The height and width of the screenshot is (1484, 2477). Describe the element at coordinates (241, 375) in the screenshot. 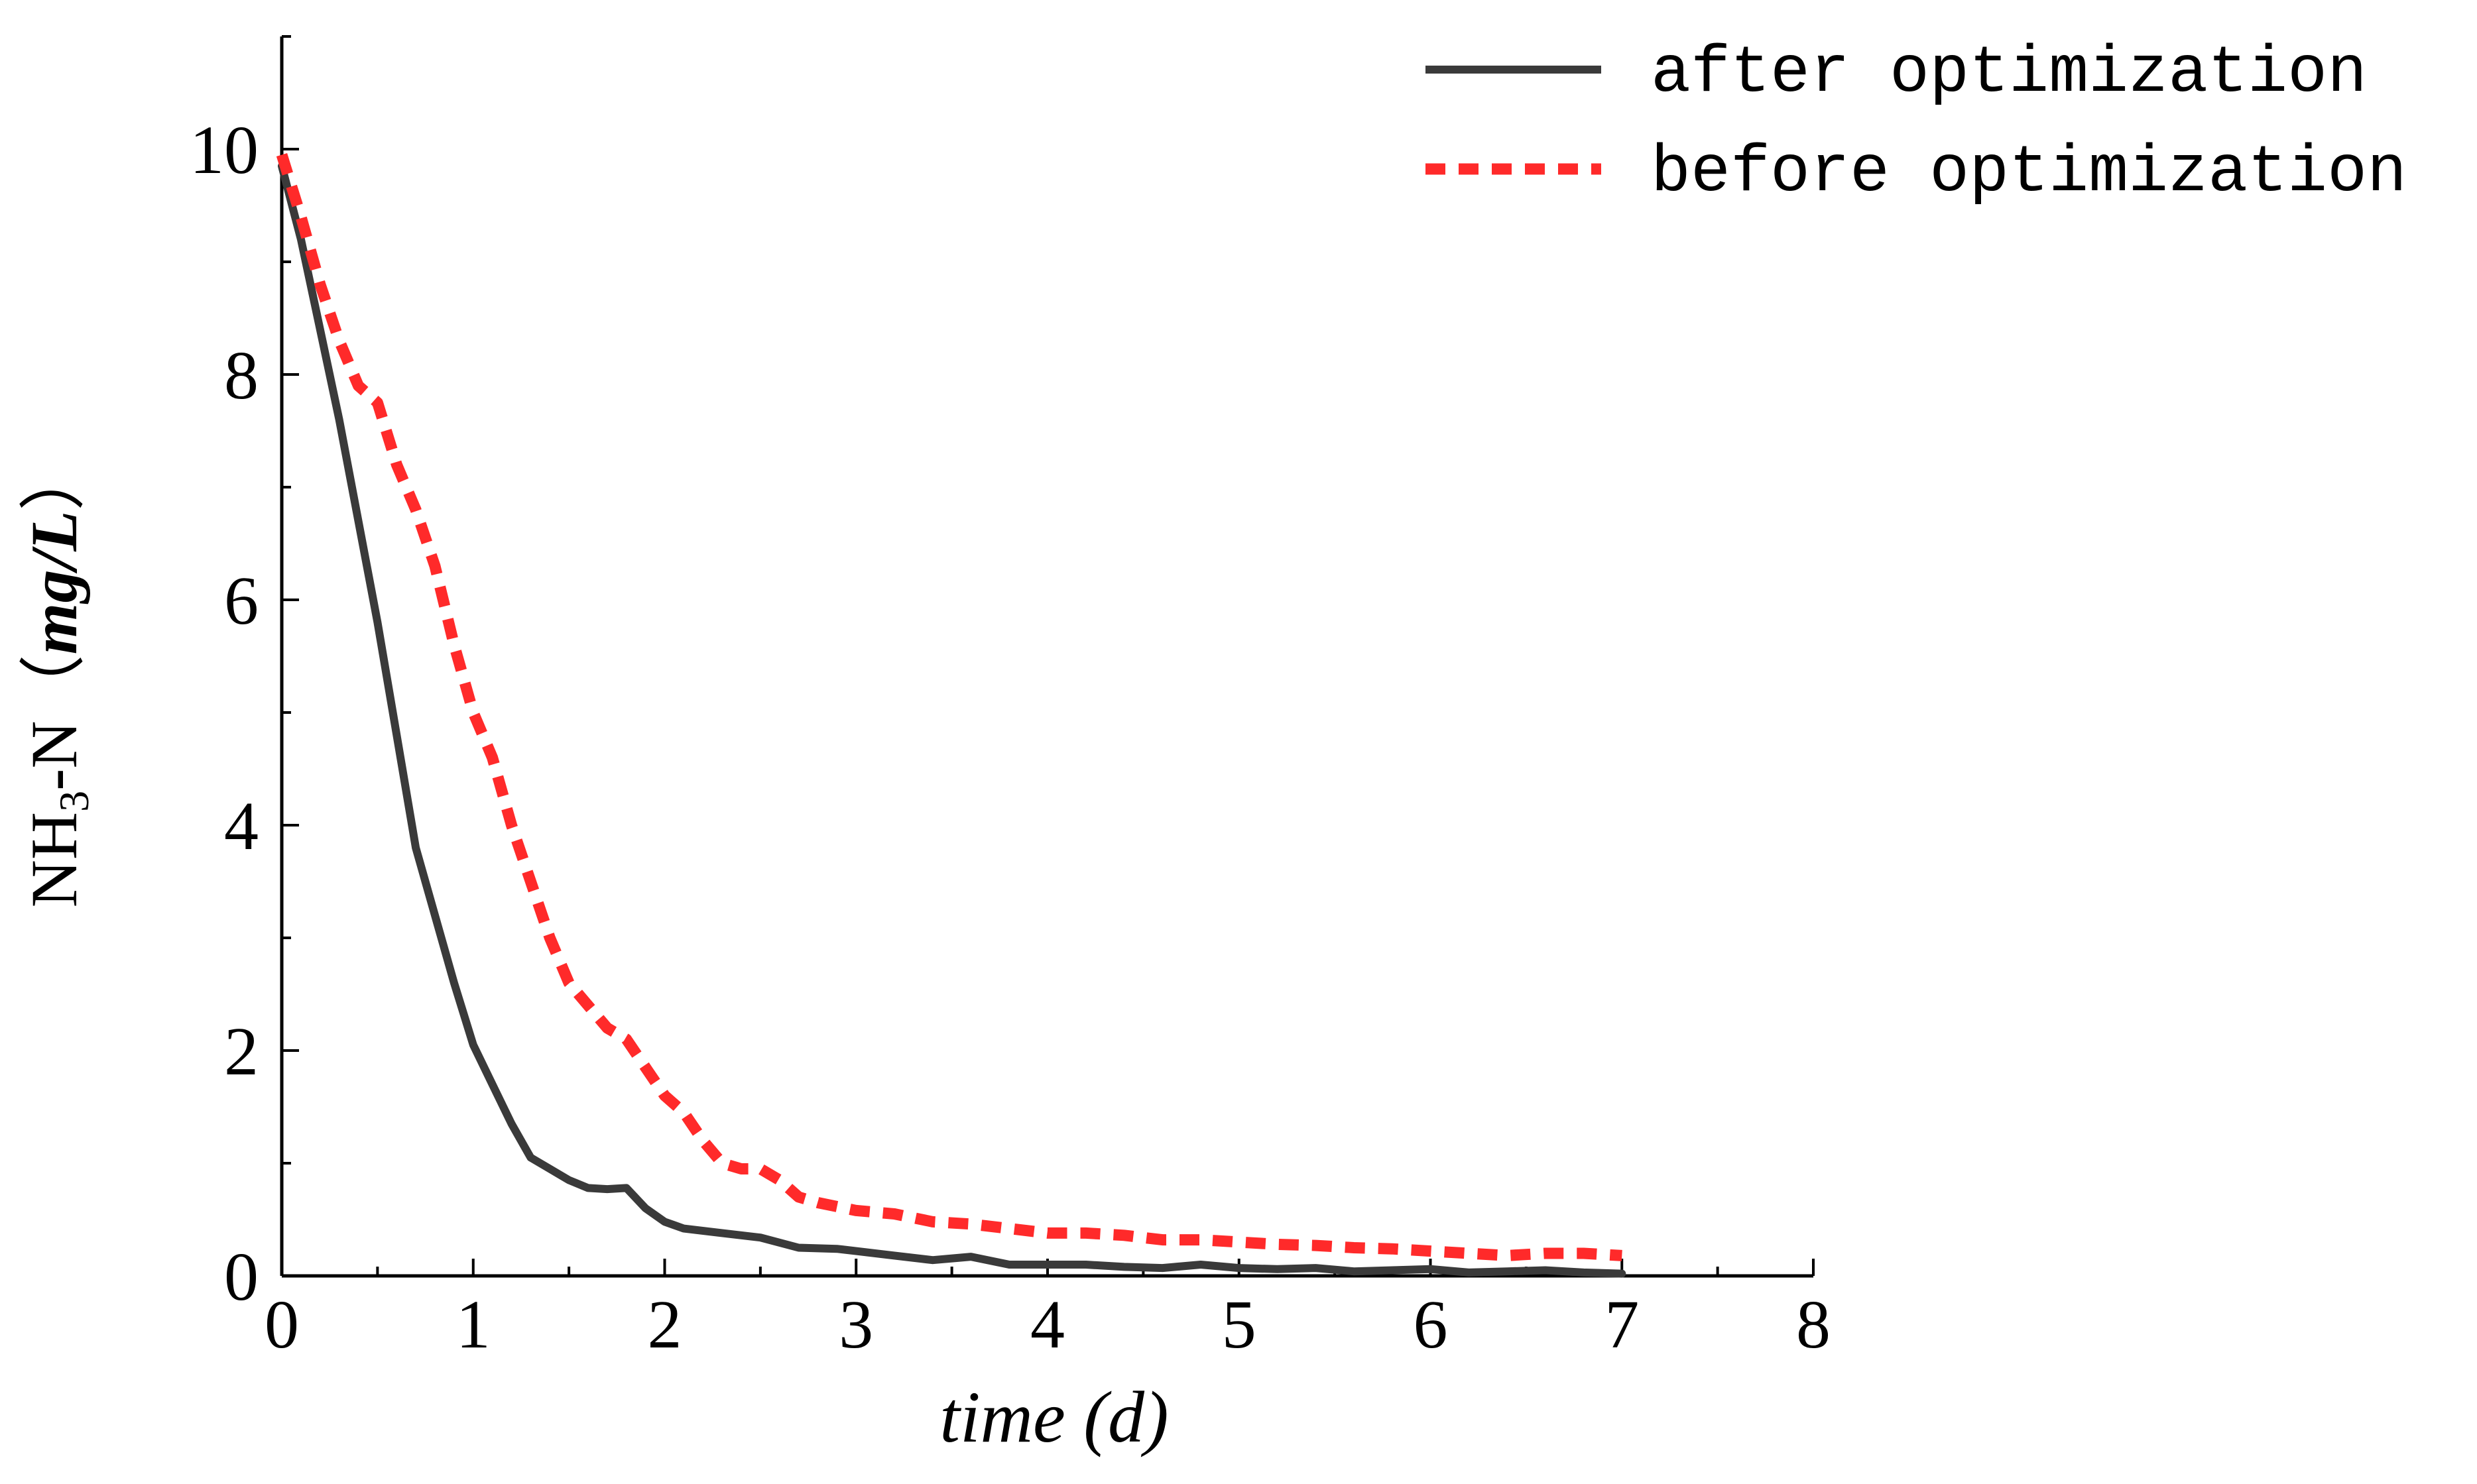

I see `y-tick-label: 8` at that location.